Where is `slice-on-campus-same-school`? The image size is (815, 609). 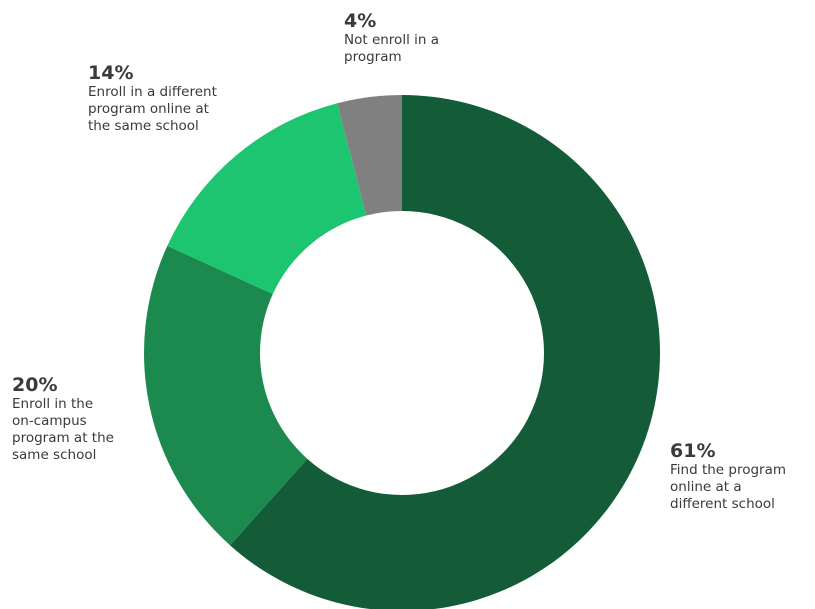
slice-on-campus-same-school is located at coordinates (226, 395).